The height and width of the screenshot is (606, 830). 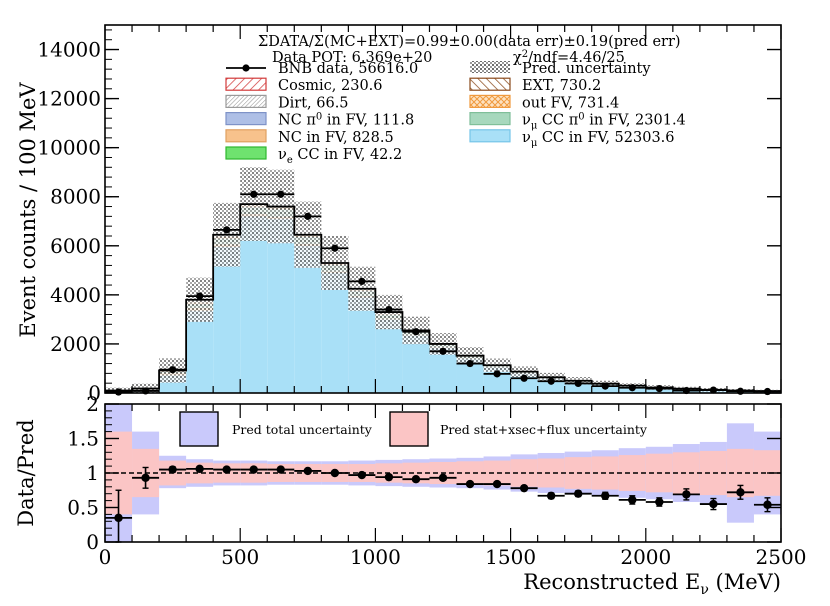 I want to click on legend-entry-numu-cc: νμ CC in FV, 52303.6, so click(x=572, y=139).